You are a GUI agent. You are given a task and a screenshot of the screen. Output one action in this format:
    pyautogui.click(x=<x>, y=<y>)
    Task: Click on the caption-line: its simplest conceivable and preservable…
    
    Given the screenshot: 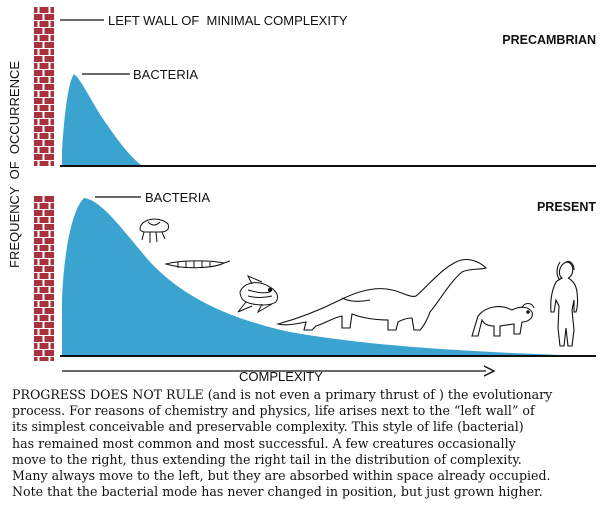 What is the action you would take?
    pyautogui.click(x=268, y=427)
    